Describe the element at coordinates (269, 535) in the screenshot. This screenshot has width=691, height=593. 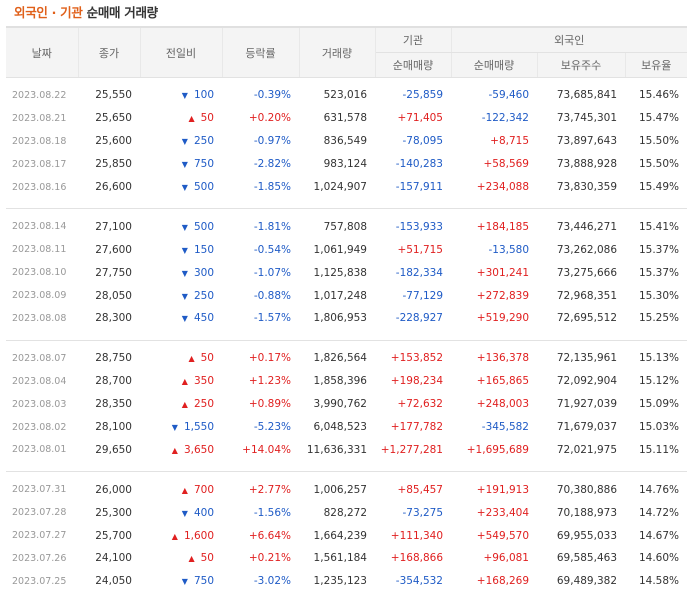
I see `cell-rate: +6.64%` at that location.